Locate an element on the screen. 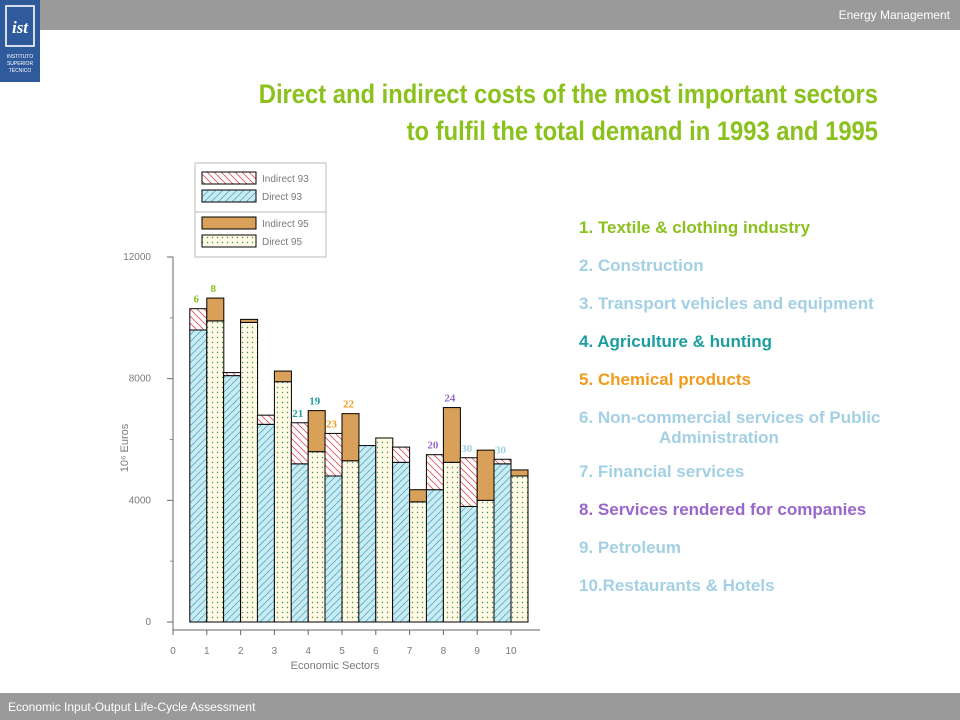  chart-value-labels: 68 21 19 23 22 20 24 30 30 is located at coordinates (350, 369).